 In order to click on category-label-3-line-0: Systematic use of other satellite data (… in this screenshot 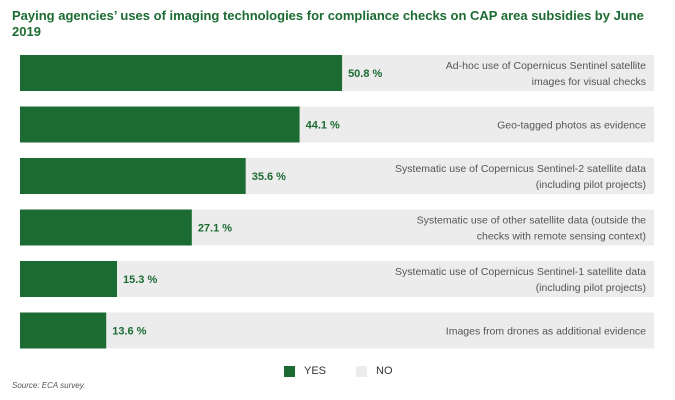, I will do `click(532, 221)`.